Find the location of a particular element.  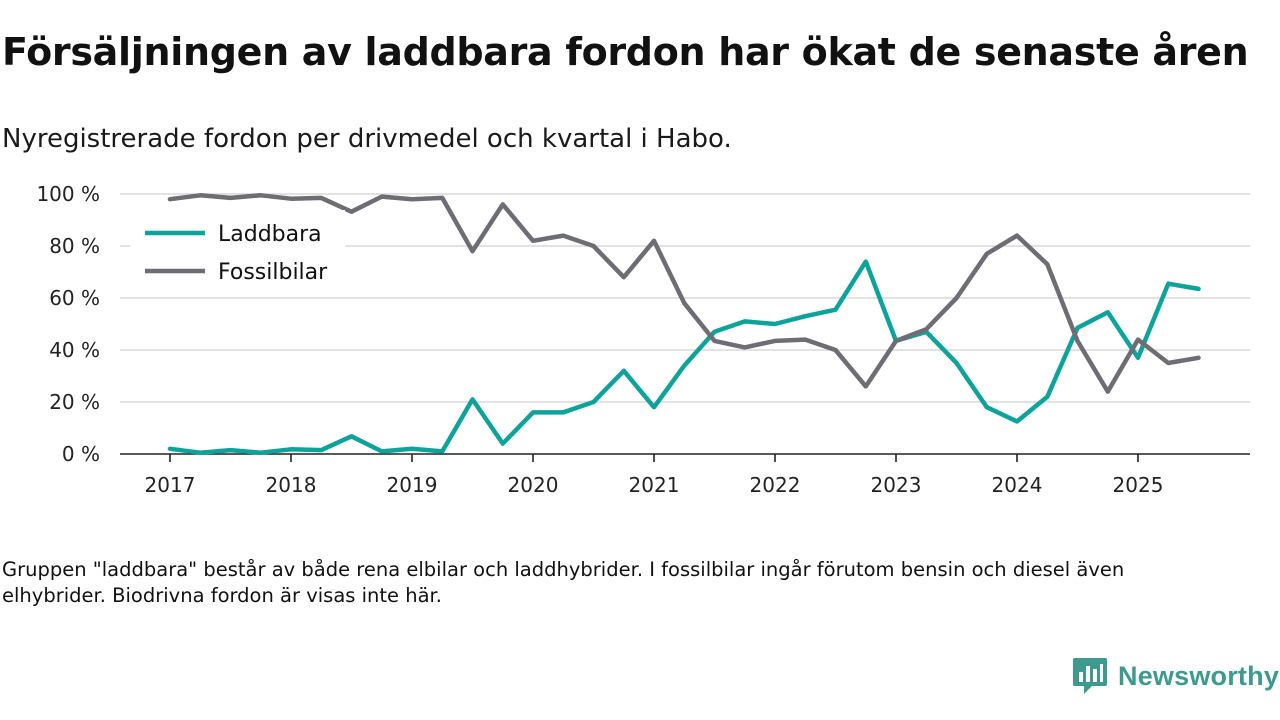

legend-label: Laddbara is located at coordinates (270, 234).